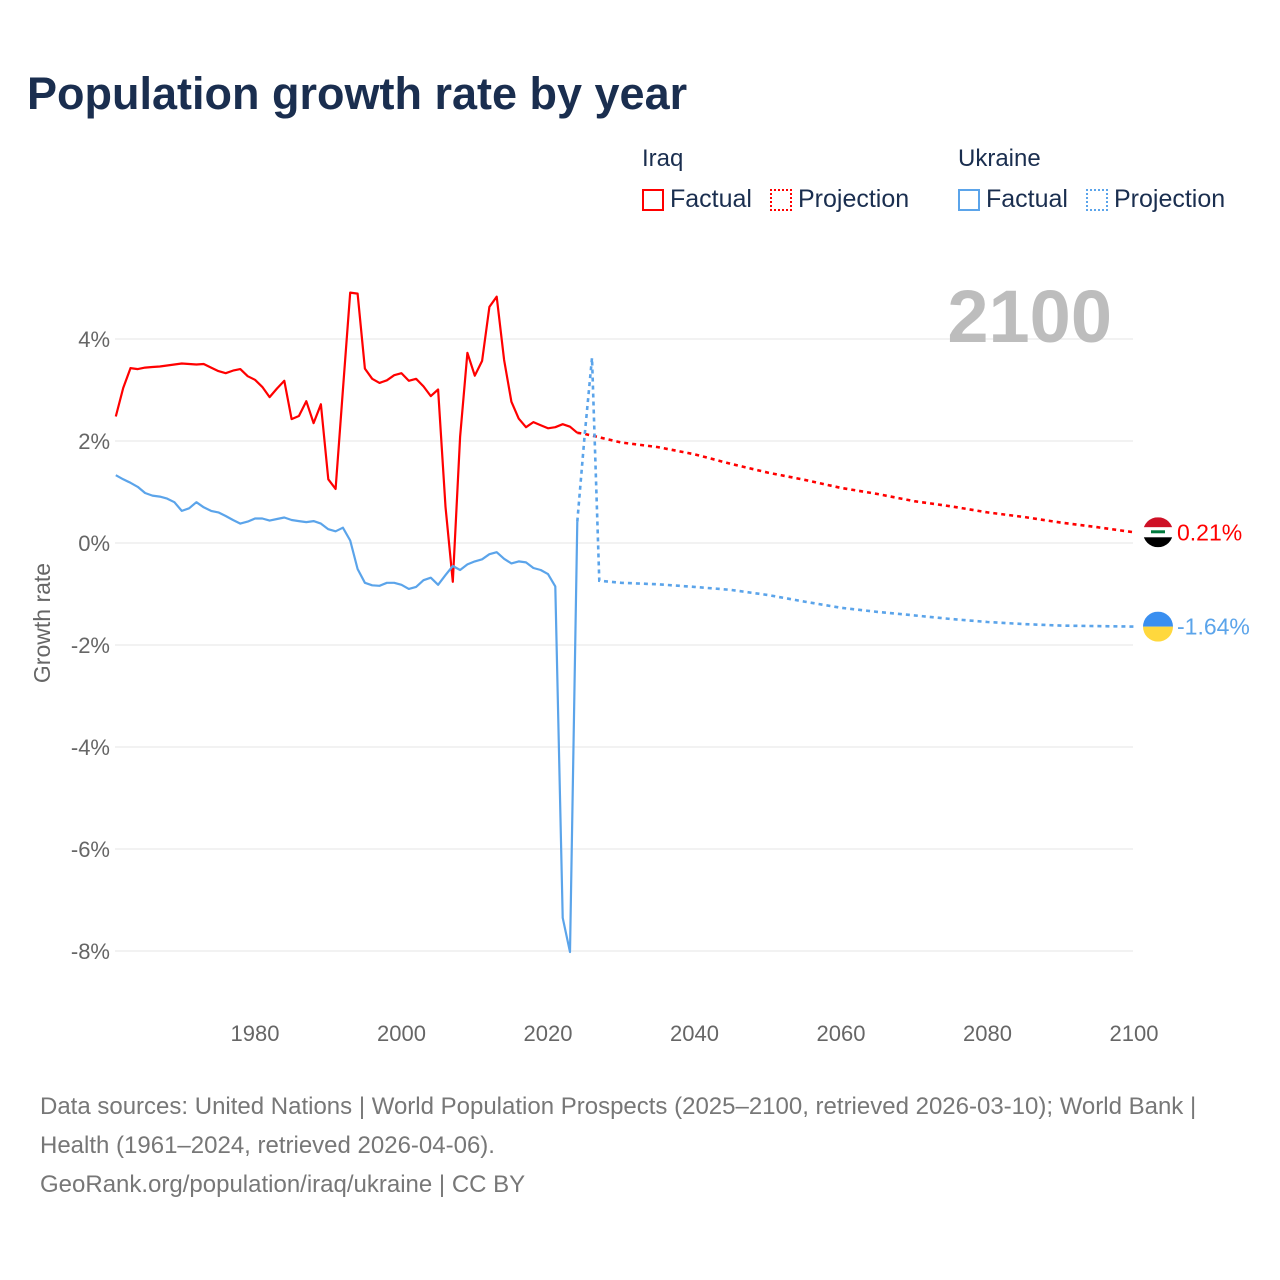 This screenshot has height=1280, width=1280. What do you see at coordinates (1029, 316) in the screenshot?
I see `year-overlay: 2100` at bounding box center [1029, 316].